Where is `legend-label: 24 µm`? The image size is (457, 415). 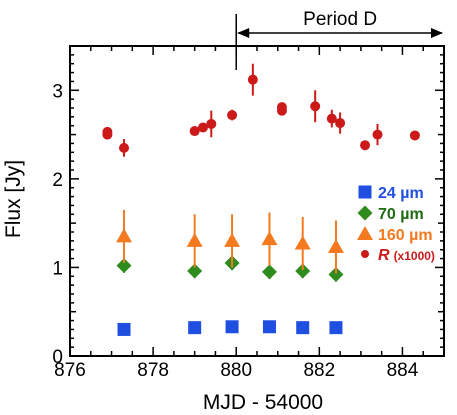 legend-label: 24 µm is located at coordinates (401, 193).